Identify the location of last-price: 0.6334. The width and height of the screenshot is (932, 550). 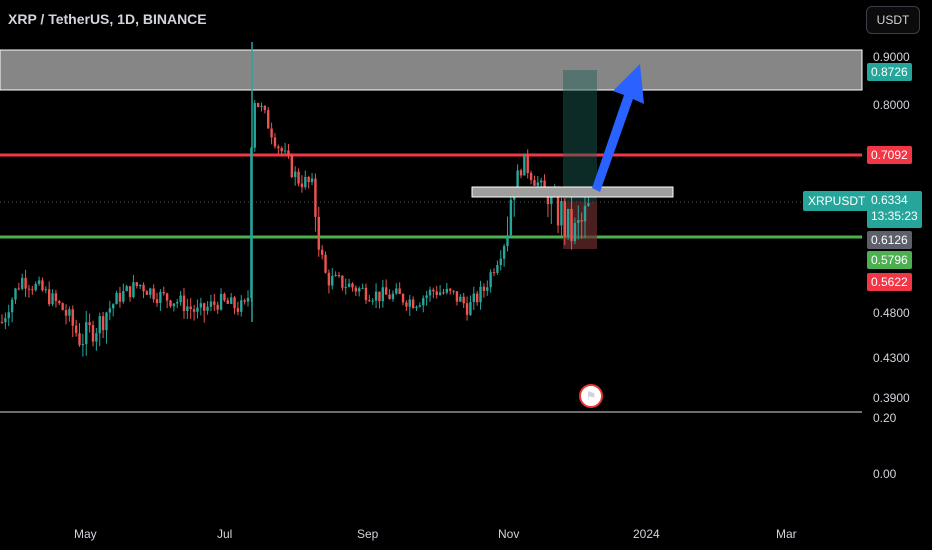
(889, 200).